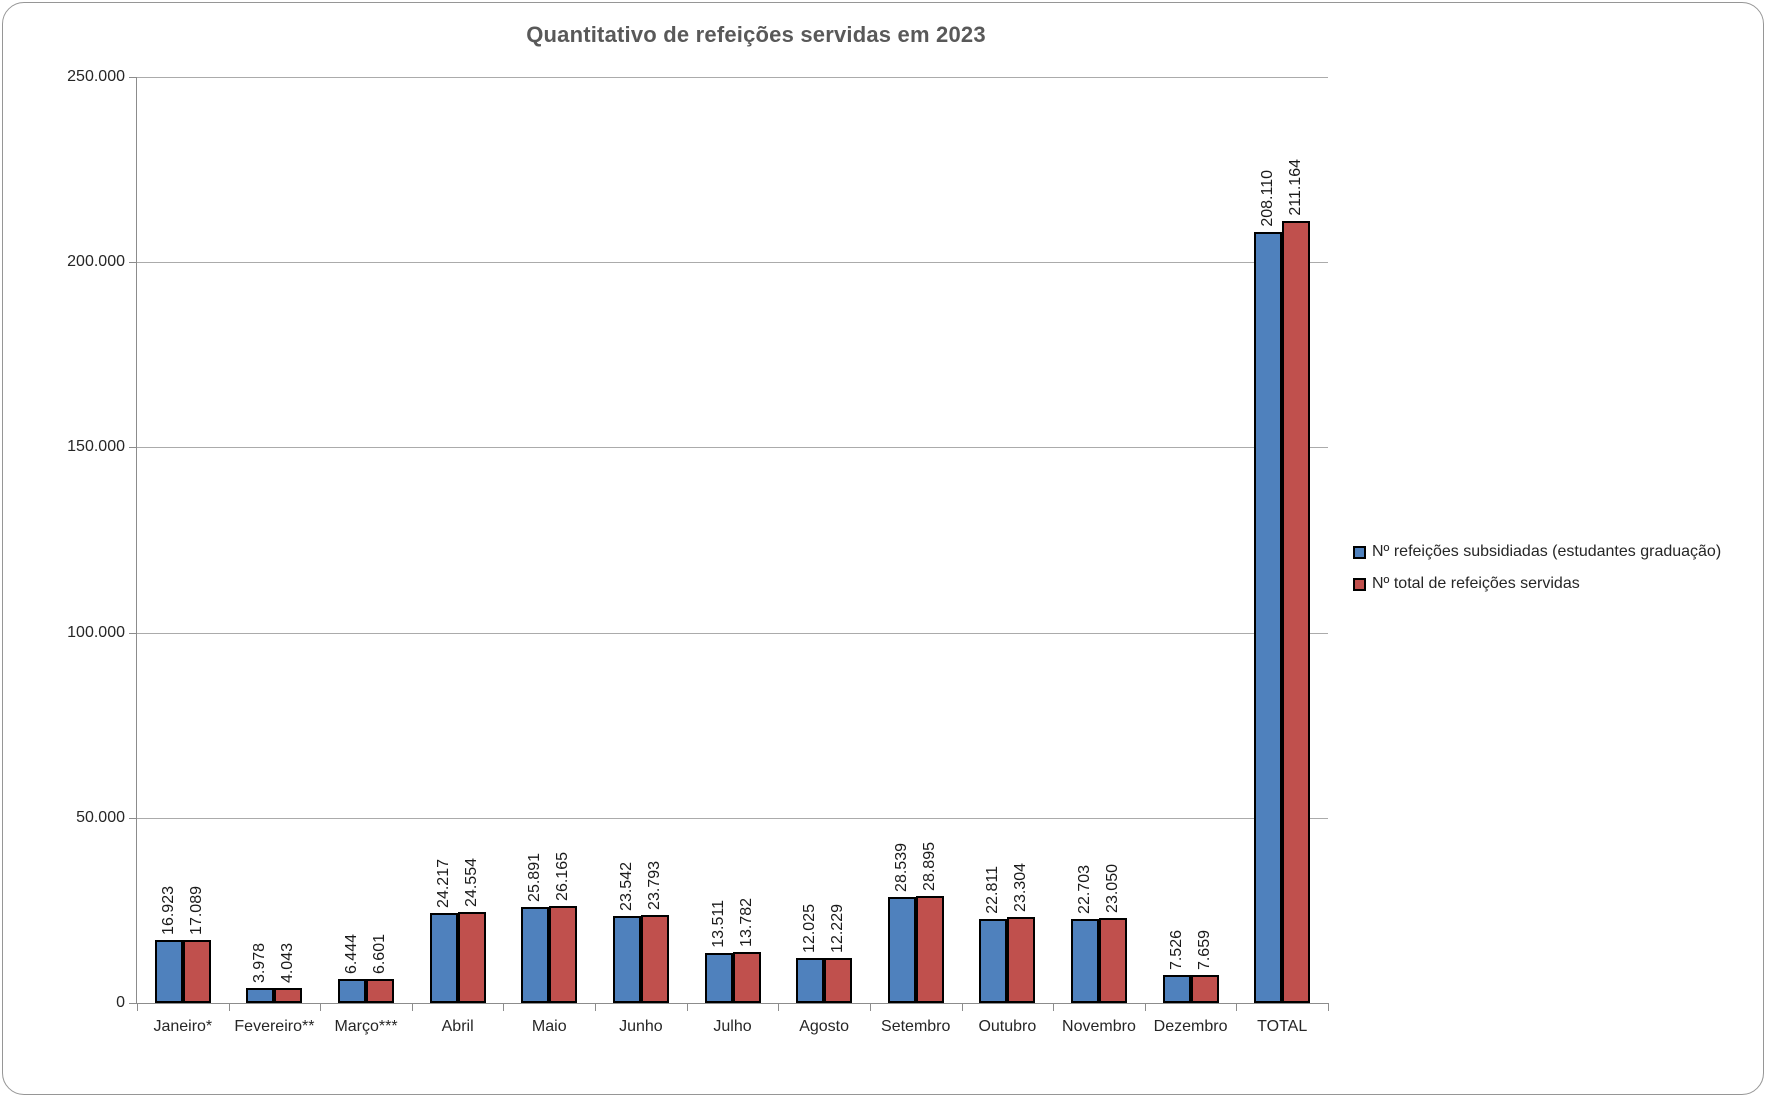  What do you see at coordinates (1359, 552) in the screenshot?
I see `legend-swatch-subsidiadas-icon` at bounding box center [1359, 552].